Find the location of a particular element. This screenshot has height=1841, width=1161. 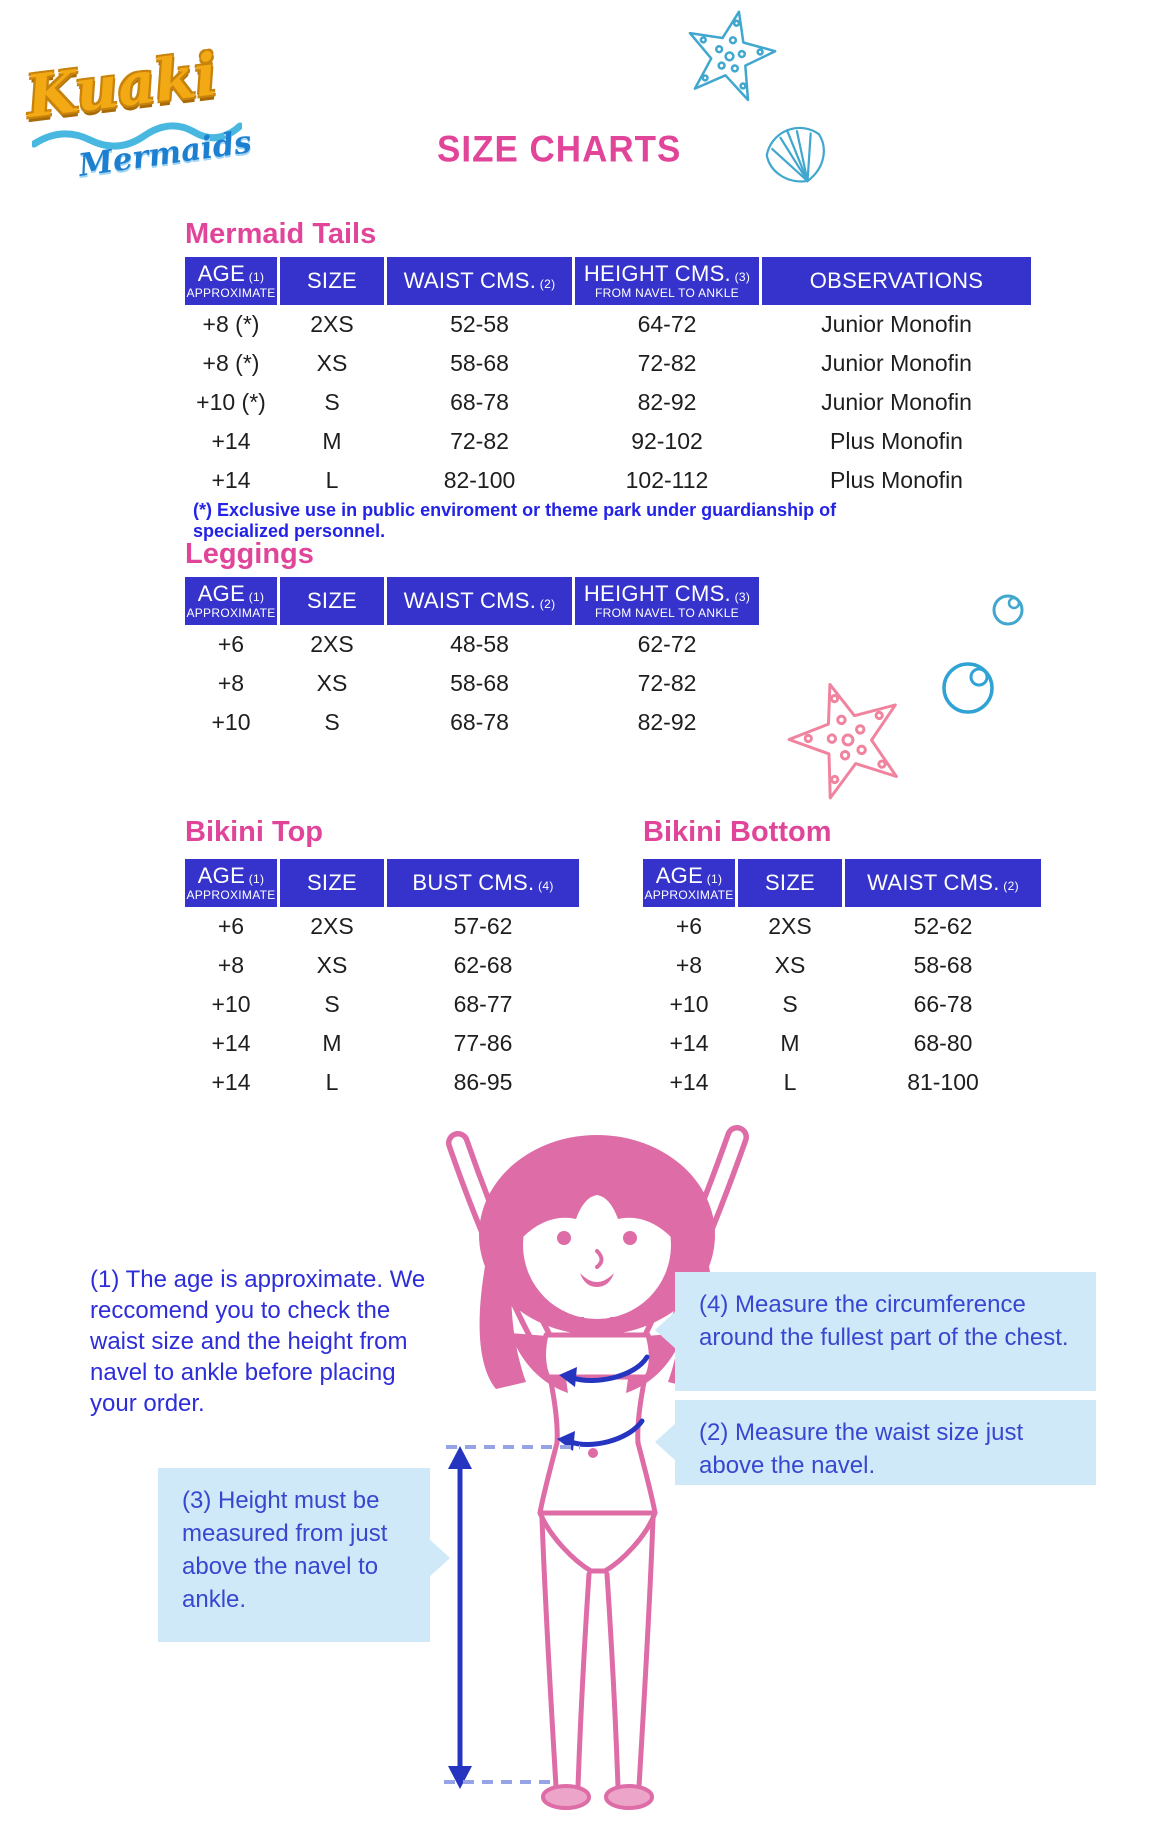

table-cell: +8 (*) is located at coordinates (231, 363).